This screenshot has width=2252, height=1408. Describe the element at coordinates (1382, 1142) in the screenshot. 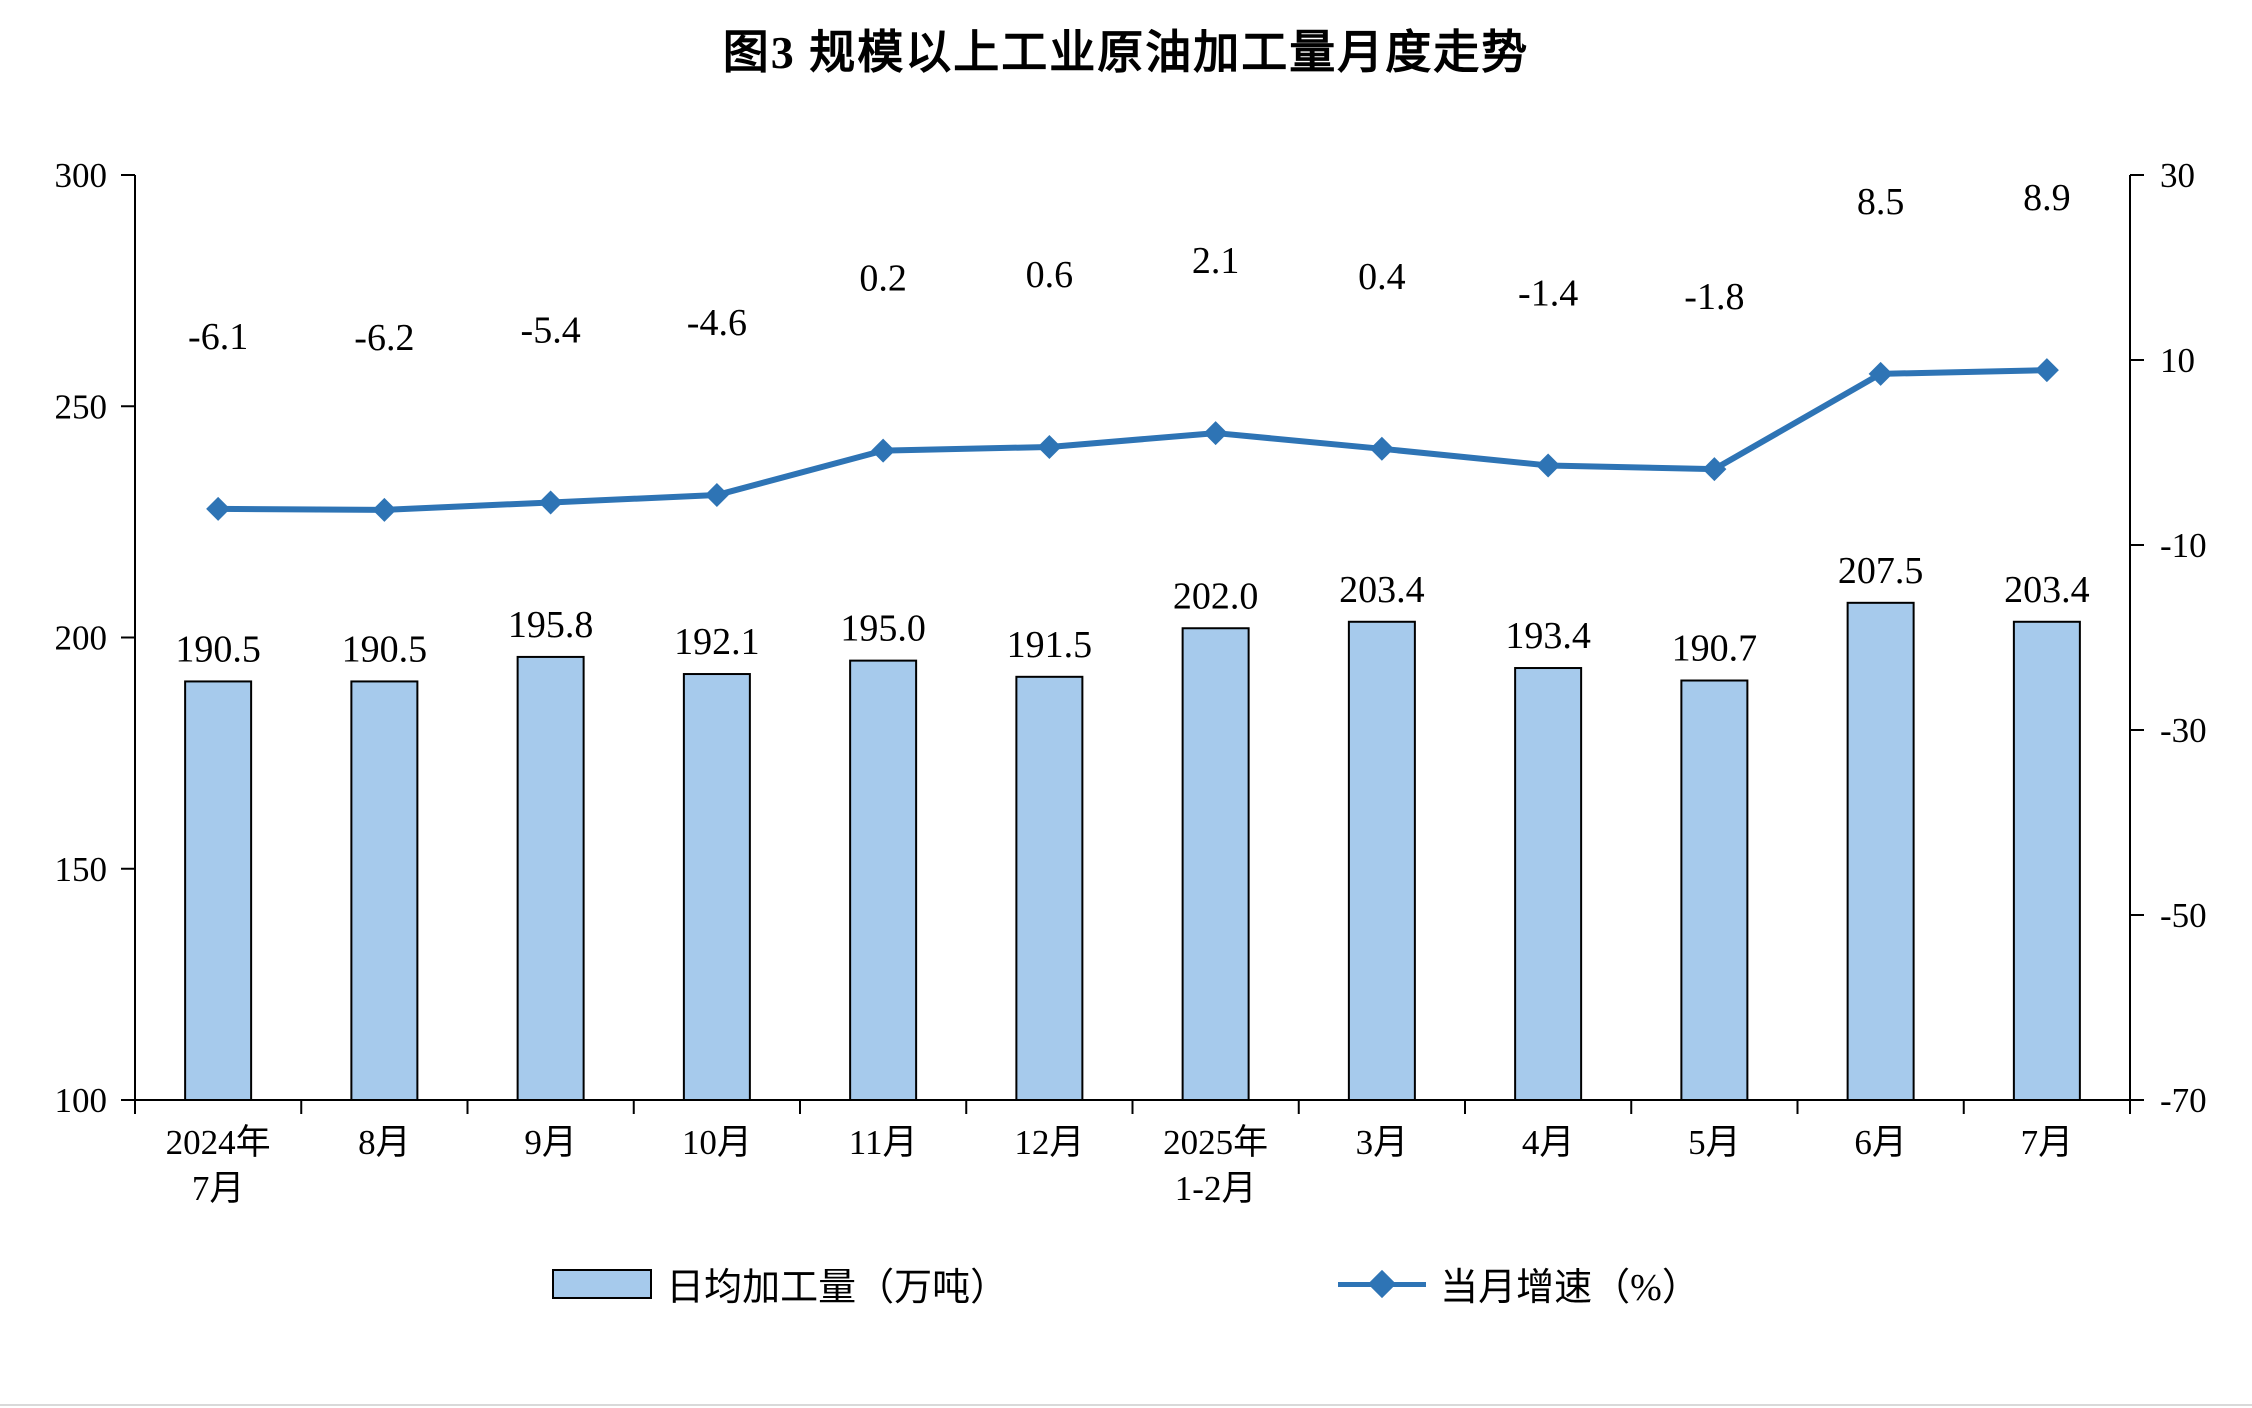

I see `x-axis-category-label: 3月` at that location.